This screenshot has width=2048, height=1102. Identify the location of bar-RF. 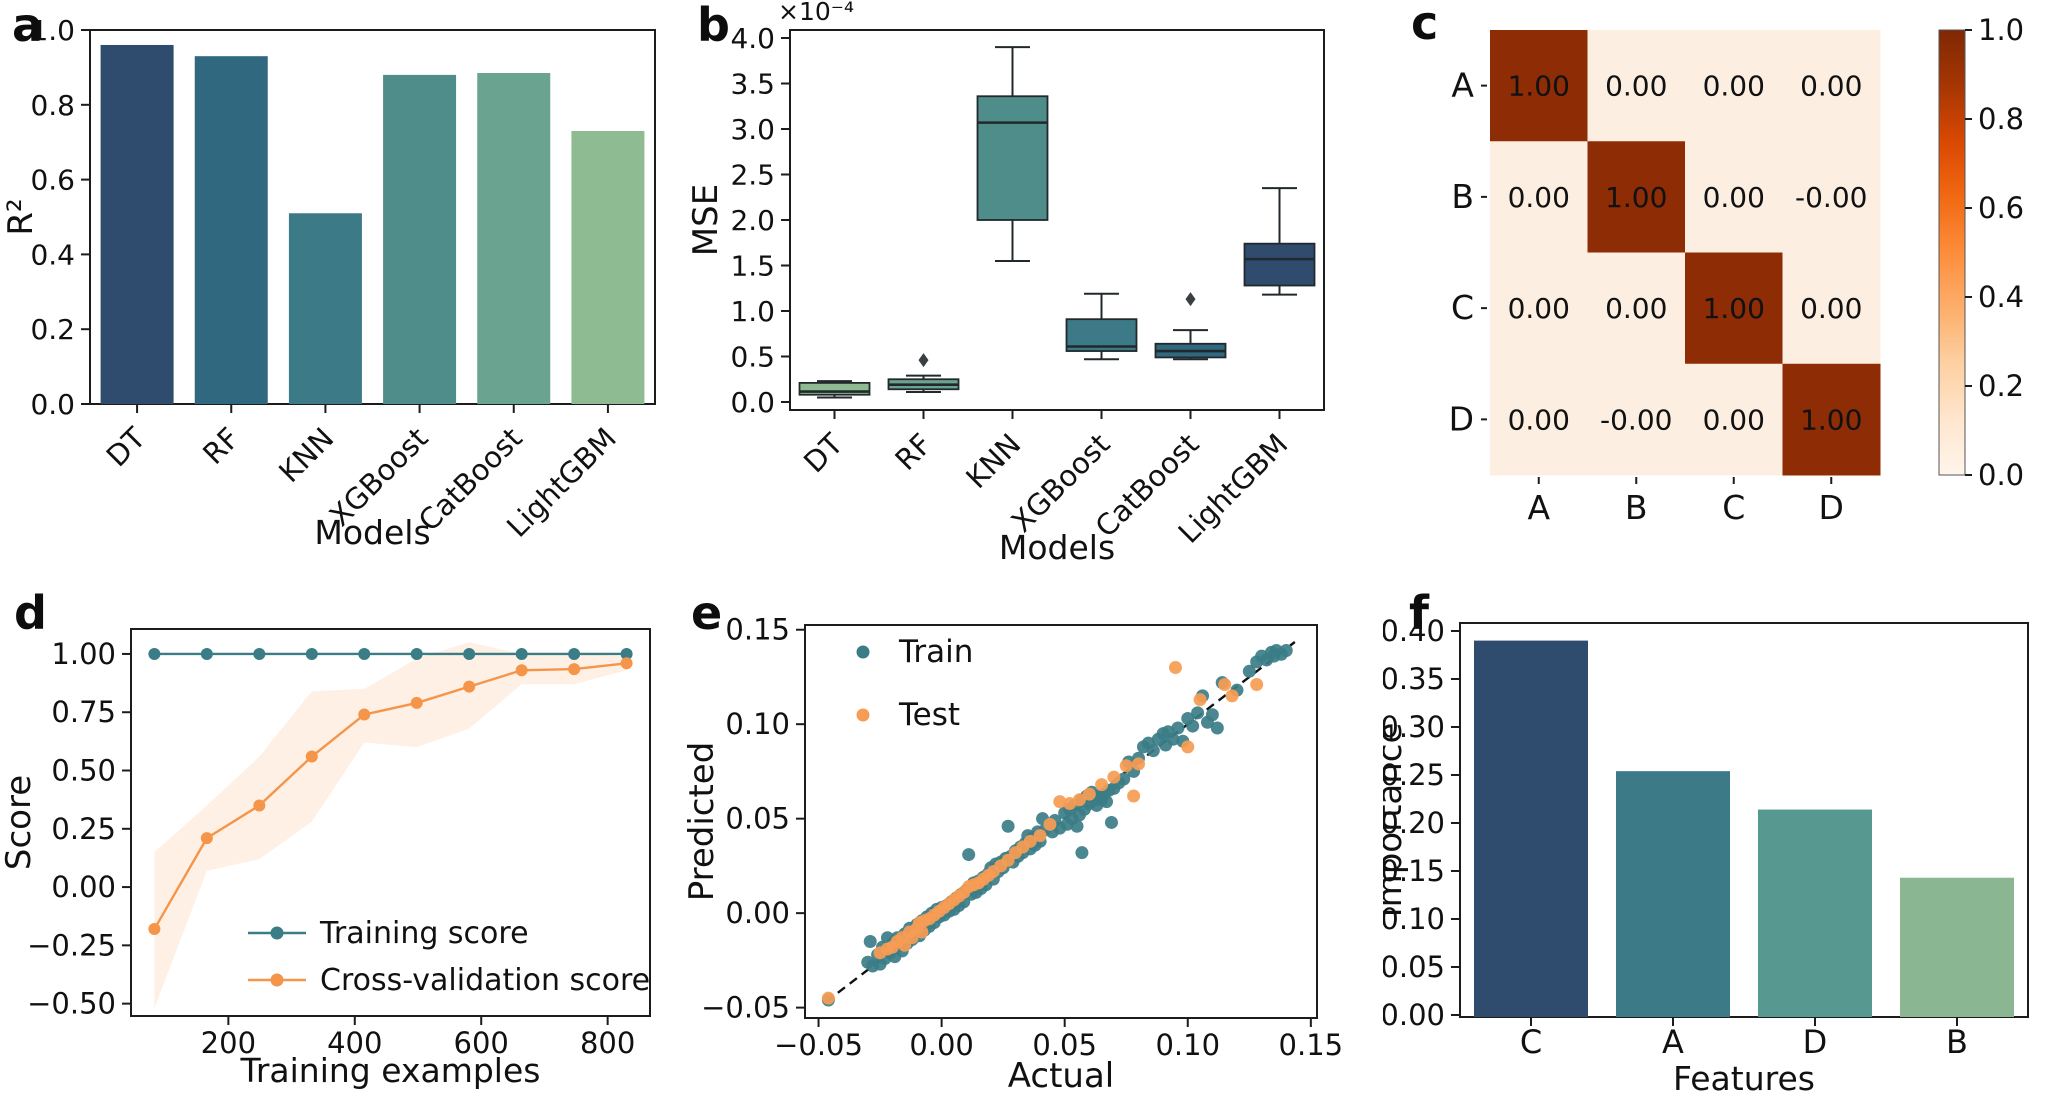
(231, 230).